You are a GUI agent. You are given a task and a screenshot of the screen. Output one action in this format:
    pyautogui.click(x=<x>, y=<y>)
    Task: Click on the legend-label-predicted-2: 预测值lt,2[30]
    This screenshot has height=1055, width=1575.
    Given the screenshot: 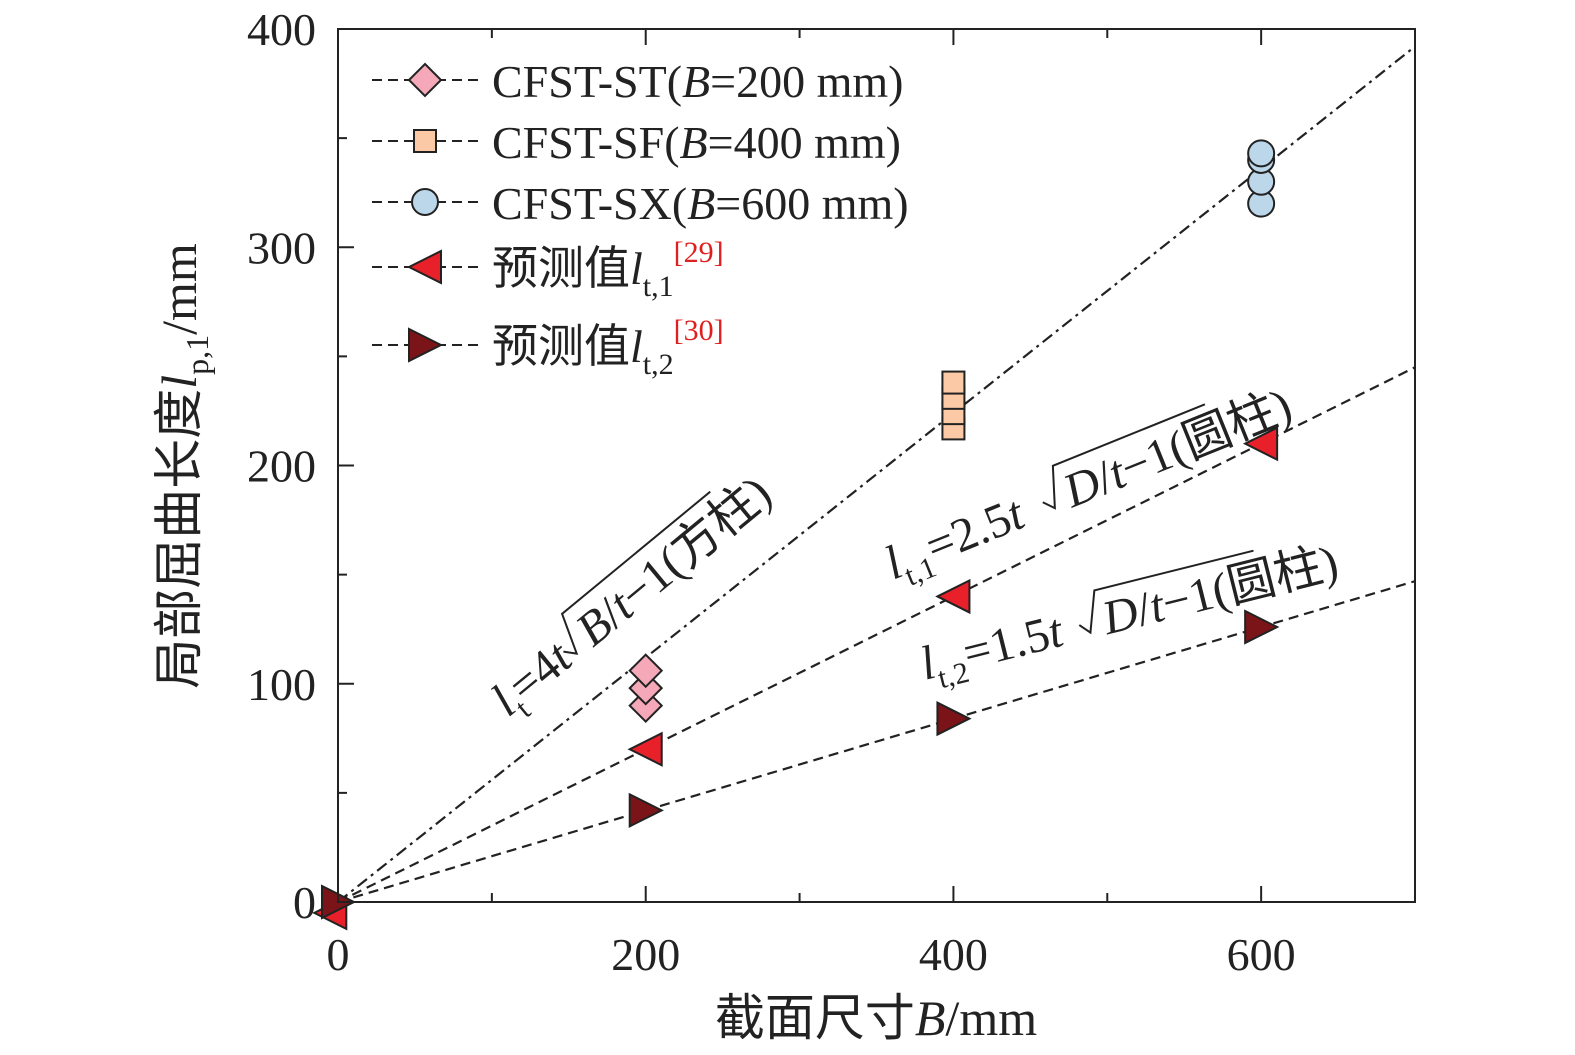 What is the action you would take?
    pyautogui.click(x=608, y=347)
    